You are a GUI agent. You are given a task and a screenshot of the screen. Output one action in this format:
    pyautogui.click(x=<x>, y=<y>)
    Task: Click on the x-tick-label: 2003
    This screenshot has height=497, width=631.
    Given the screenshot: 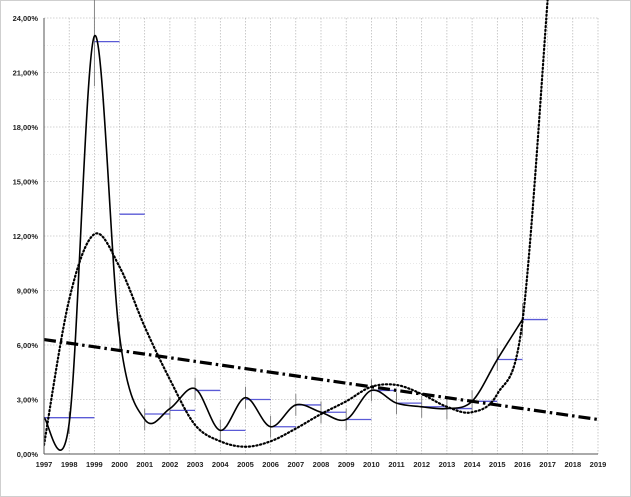 What is the action you would take?
    pyautogui.click(x=195, y=464)
    